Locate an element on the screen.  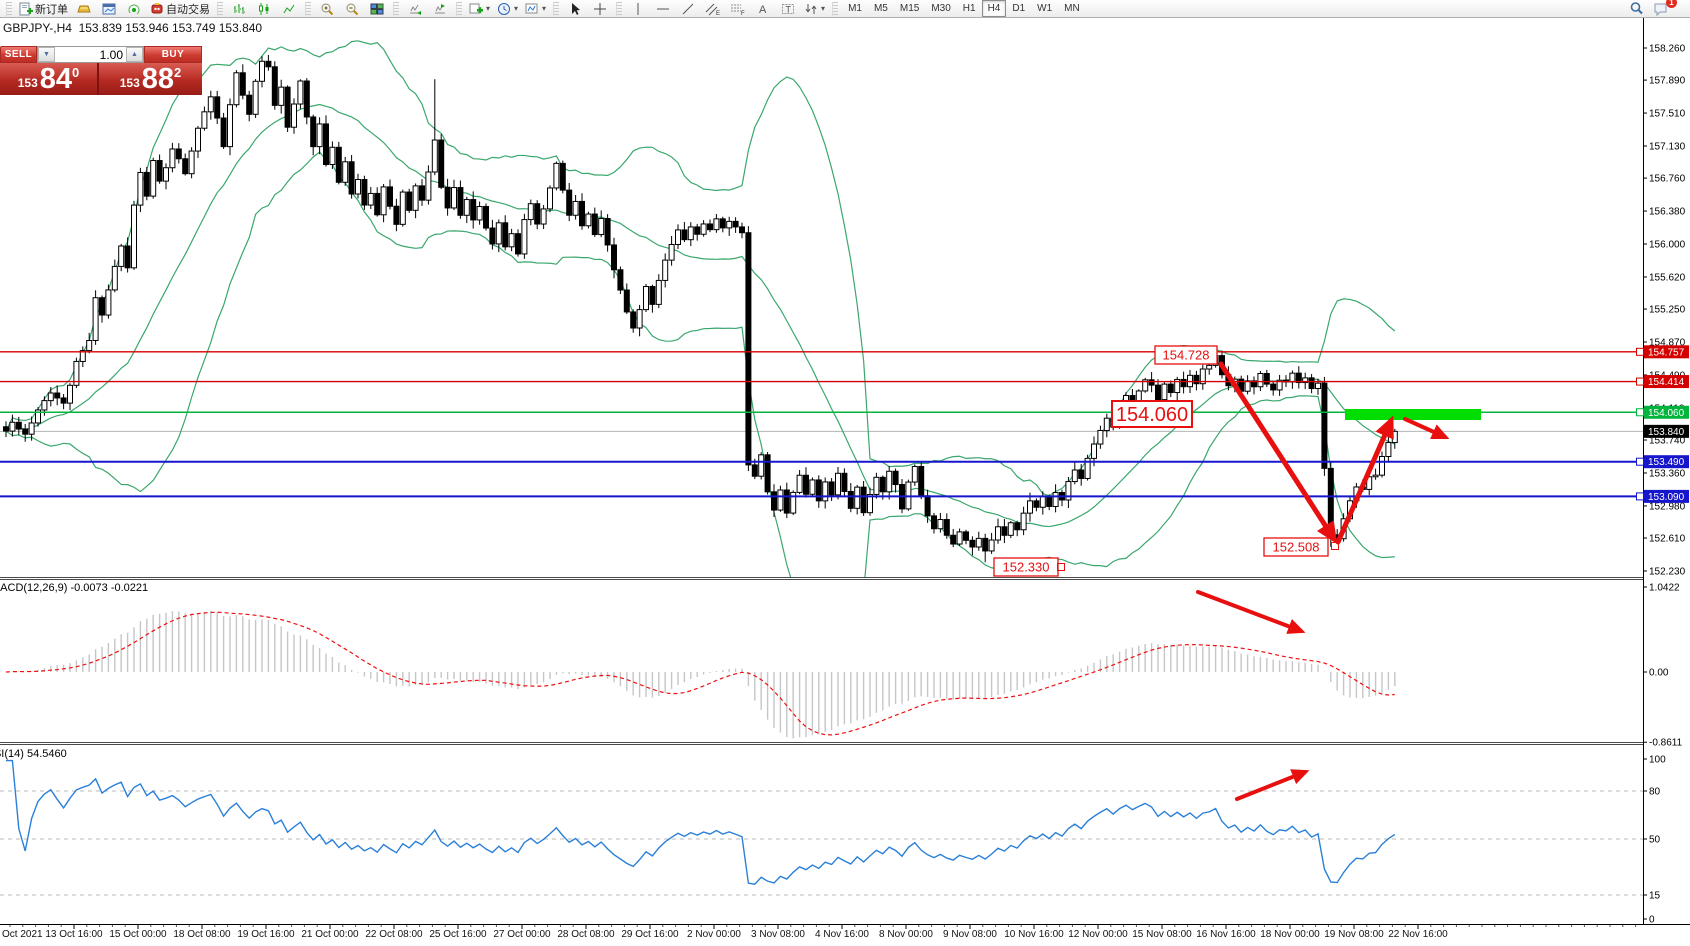
svg-text: 156.760 is located at coordinates (1667, 179).